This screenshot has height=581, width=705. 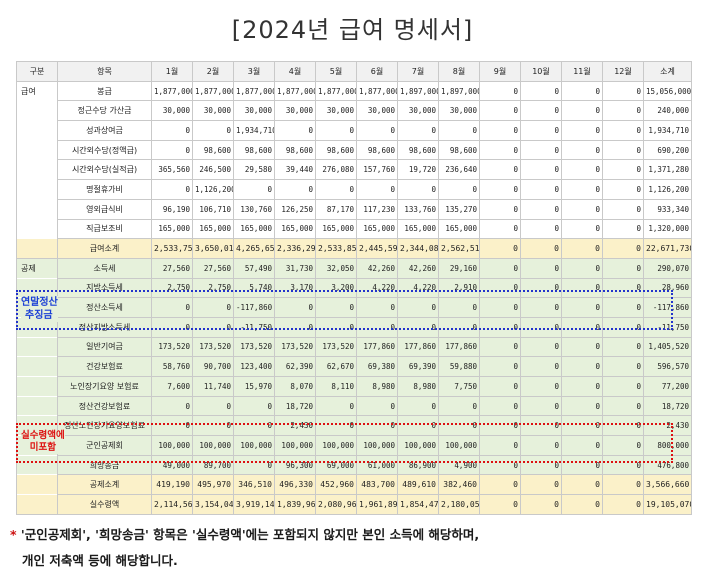 I want to click on item-cell: 공제소계, so click(x=104, y=485).